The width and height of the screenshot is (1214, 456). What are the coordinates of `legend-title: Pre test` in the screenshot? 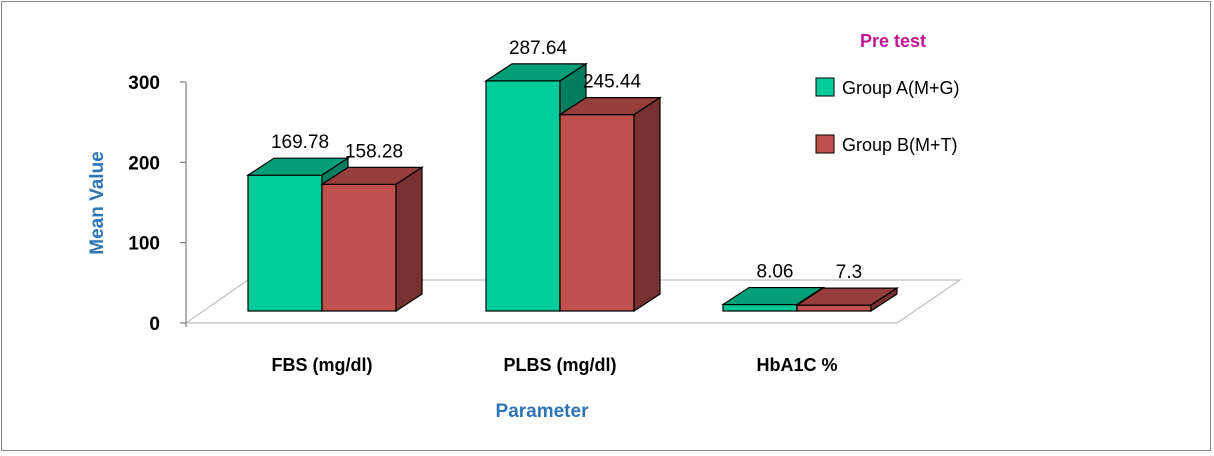 It's located at (893, 41).